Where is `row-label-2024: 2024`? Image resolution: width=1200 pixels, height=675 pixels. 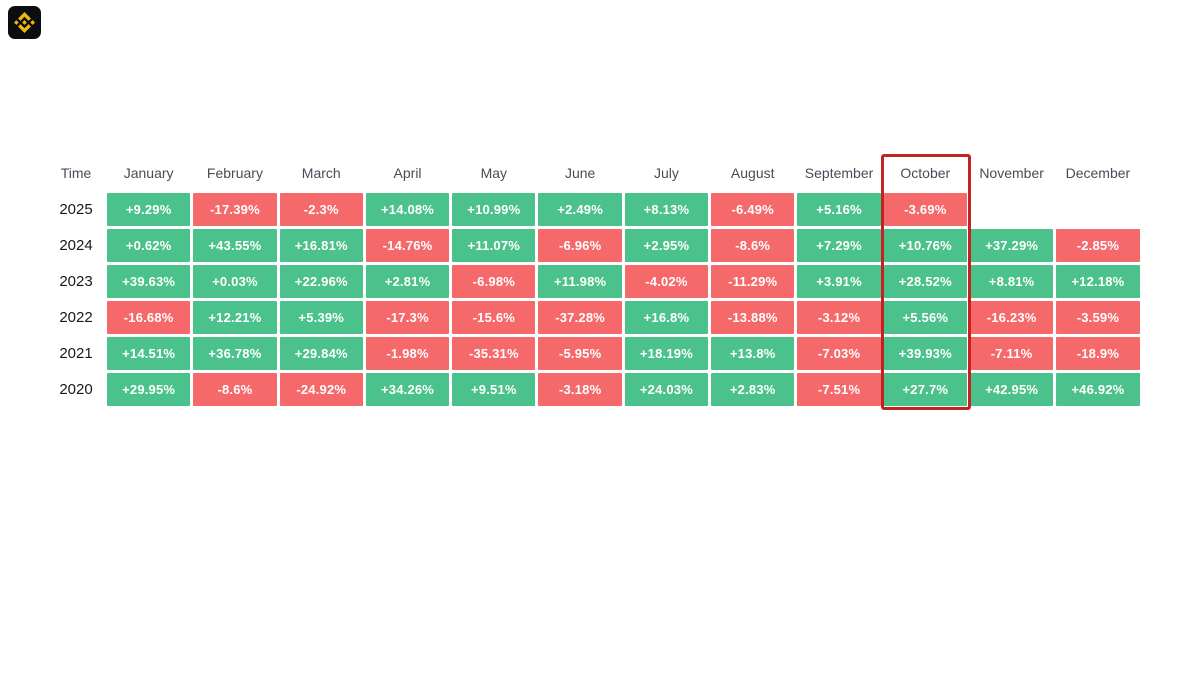
row-label-2024: 2024 is located at coordinates (76, 245).